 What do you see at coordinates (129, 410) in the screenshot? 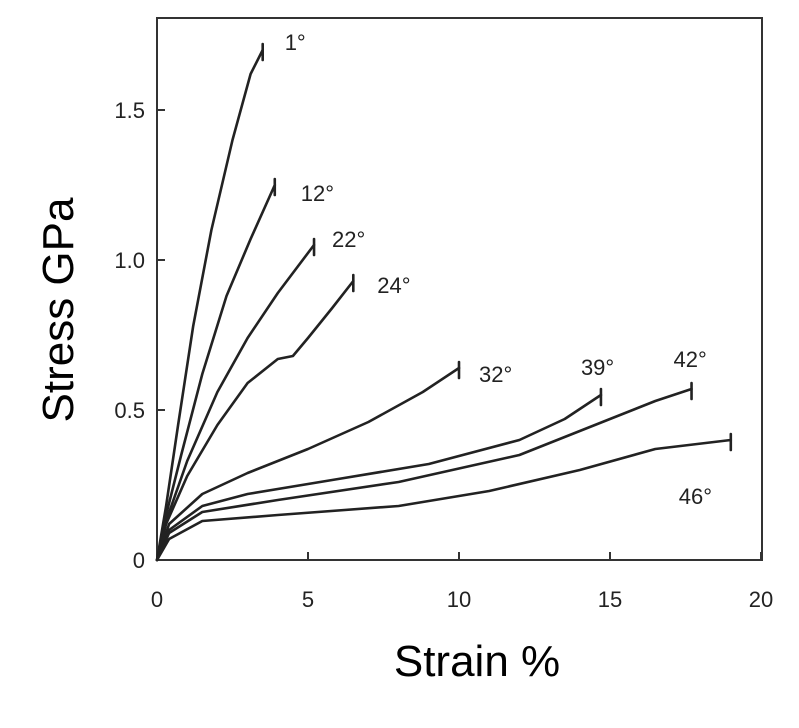
I see `y-tick-label: 0.5` at bounding box center [129, 410].